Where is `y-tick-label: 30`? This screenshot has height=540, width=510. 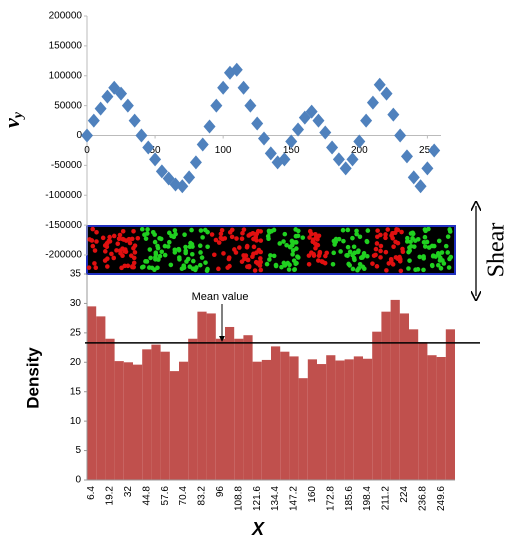
y-tick-label: 30 is located at coordinates (76, 303).